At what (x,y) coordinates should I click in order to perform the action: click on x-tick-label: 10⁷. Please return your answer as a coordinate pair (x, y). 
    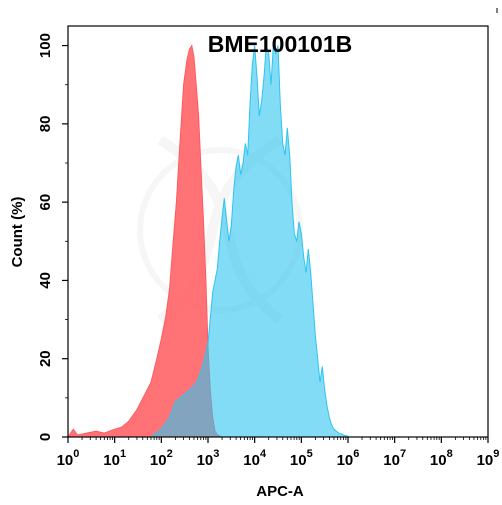
    Looking at the image, I should click on (394, 458).